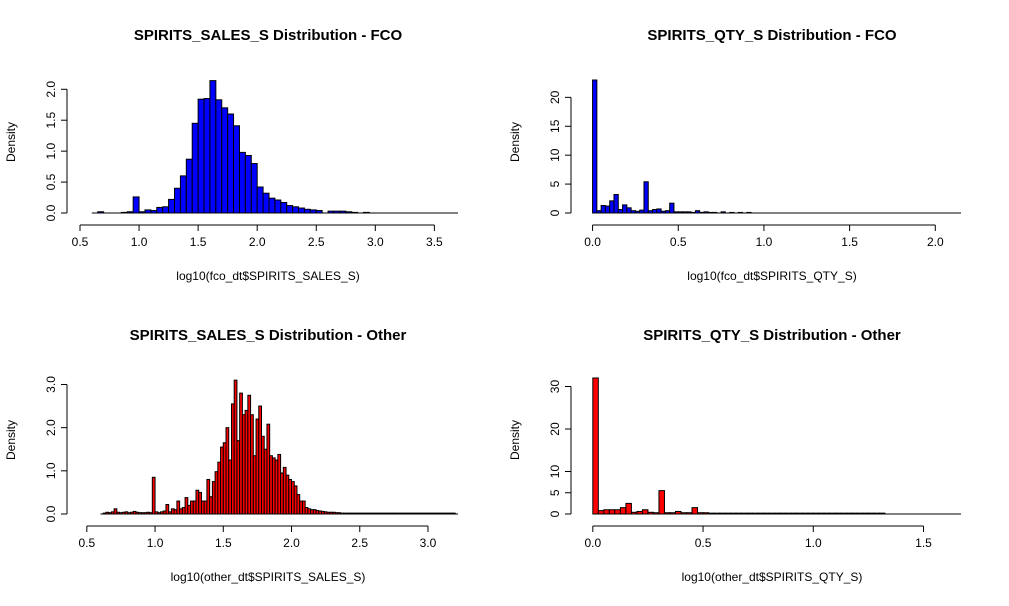  Describe the element at coordinates (268, 35) in the screenshot. I see `chart-title: SPIRITS_SALES_S Distribution - FCO` at that location.